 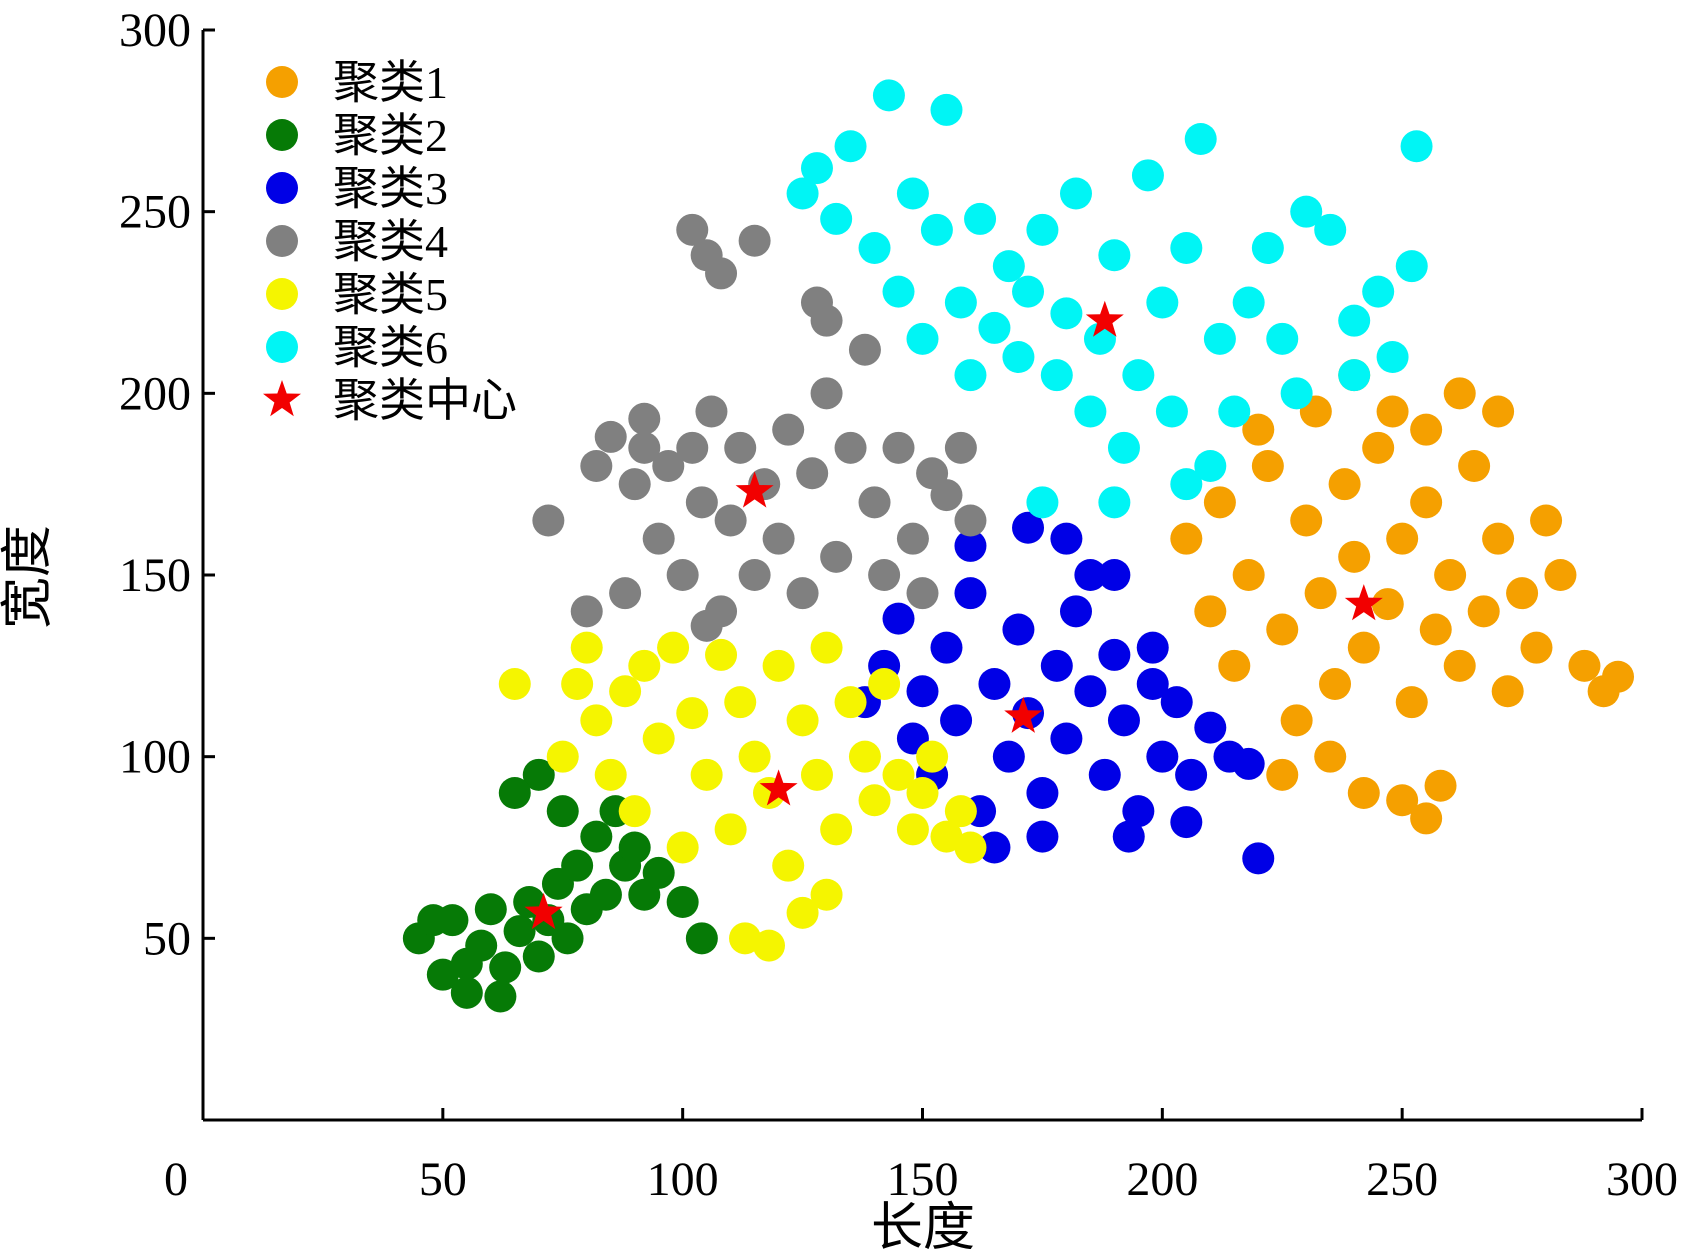 What do you see at coordinates (28, 577) in the screenshot?
I see `y-axis-title: 宽度` at bounding box center [28, 577].